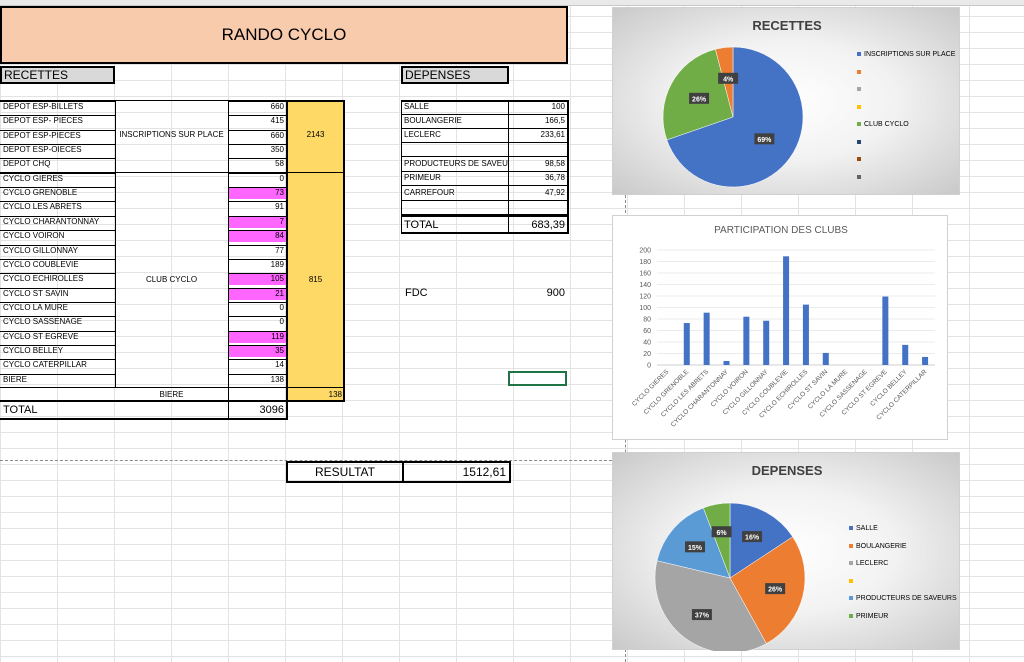  What do you see at coordinates (554, 120) in the screenshot?
I see `depense-value: 166,5` at bounding box center [554, 120].